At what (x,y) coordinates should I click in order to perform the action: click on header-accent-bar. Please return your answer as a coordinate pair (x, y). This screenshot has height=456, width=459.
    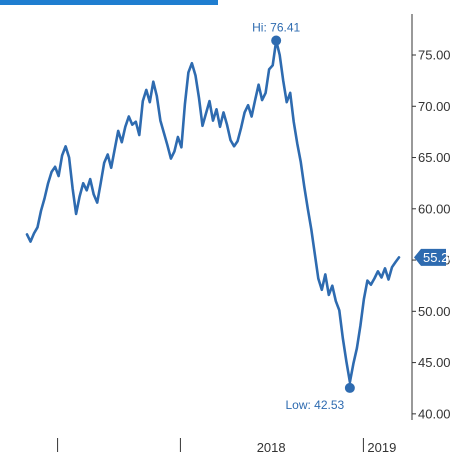
    Looking at the image, I should click on (109, 2).